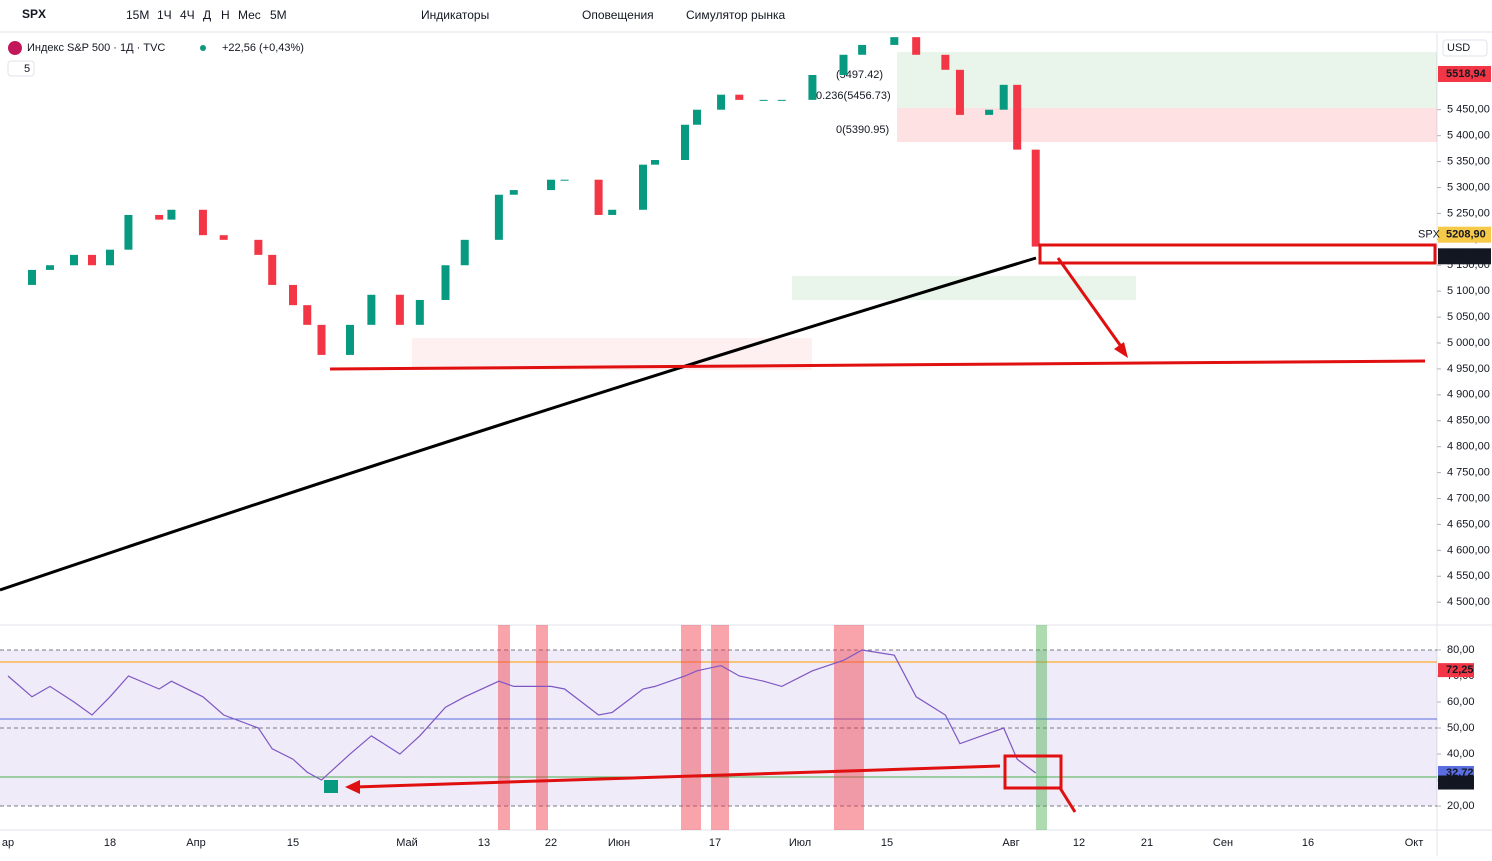 Image resolution: width=1492 pixels, height=861 pixels. I want to click on interval: Мес, so click(249, 15).